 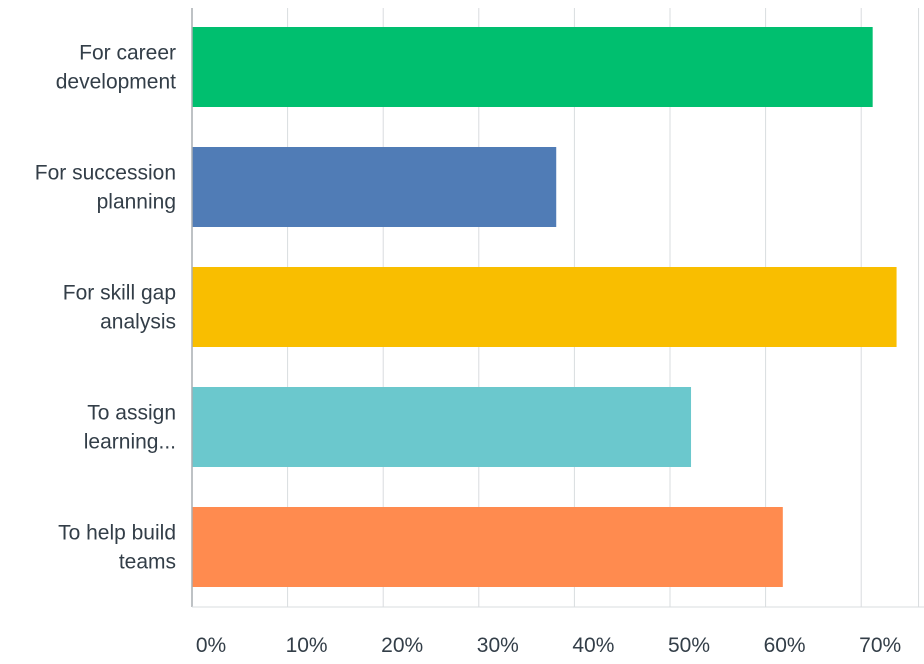 I want to click on category-label: For career development, so click(x=116, y=68).